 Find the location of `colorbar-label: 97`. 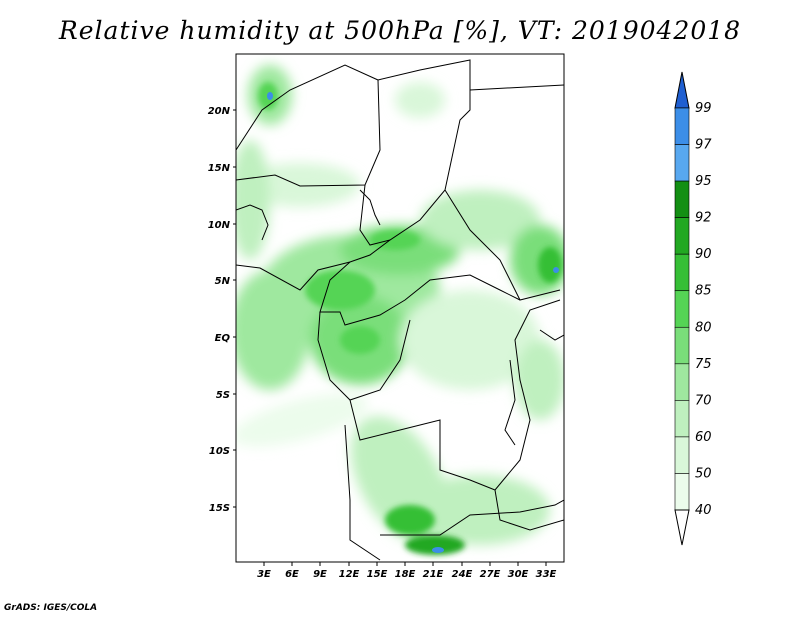

colorbar-label: 97 is located at coordinates (703, 145).